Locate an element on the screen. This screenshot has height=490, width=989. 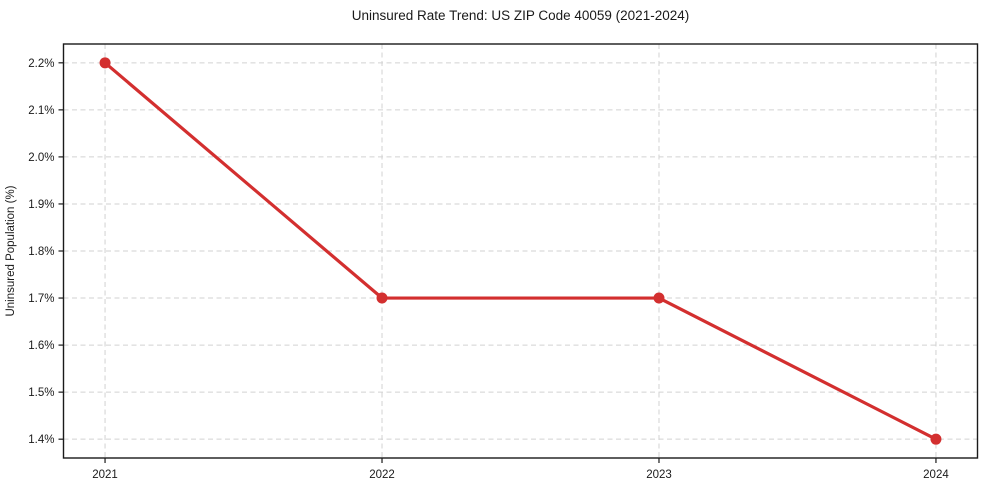
y-tick-label: 1.5% is located at coordinates (41, 393).